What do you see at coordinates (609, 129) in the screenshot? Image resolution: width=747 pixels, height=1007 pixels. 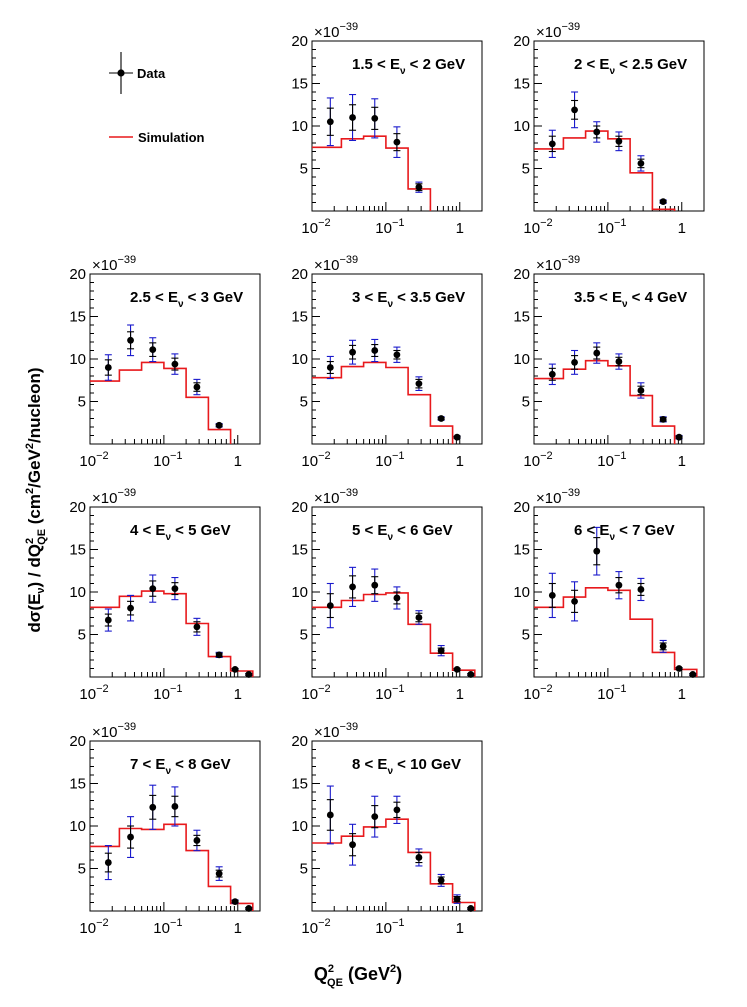 I see `chart-panel-2: 5 10 15 20 ×10−39 10⁻² 10⁻¹ 1 2 < Eν < 2.5 GeV` at bounding box center [609, 129].